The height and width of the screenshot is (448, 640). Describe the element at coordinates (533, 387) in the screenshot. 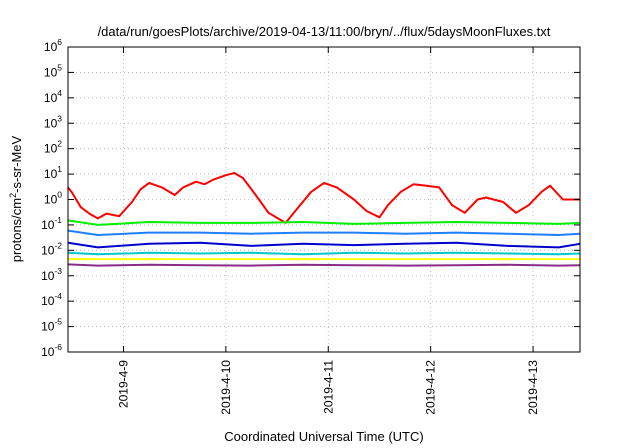

I see `x-tick-label: 2019-4-13` at that location.